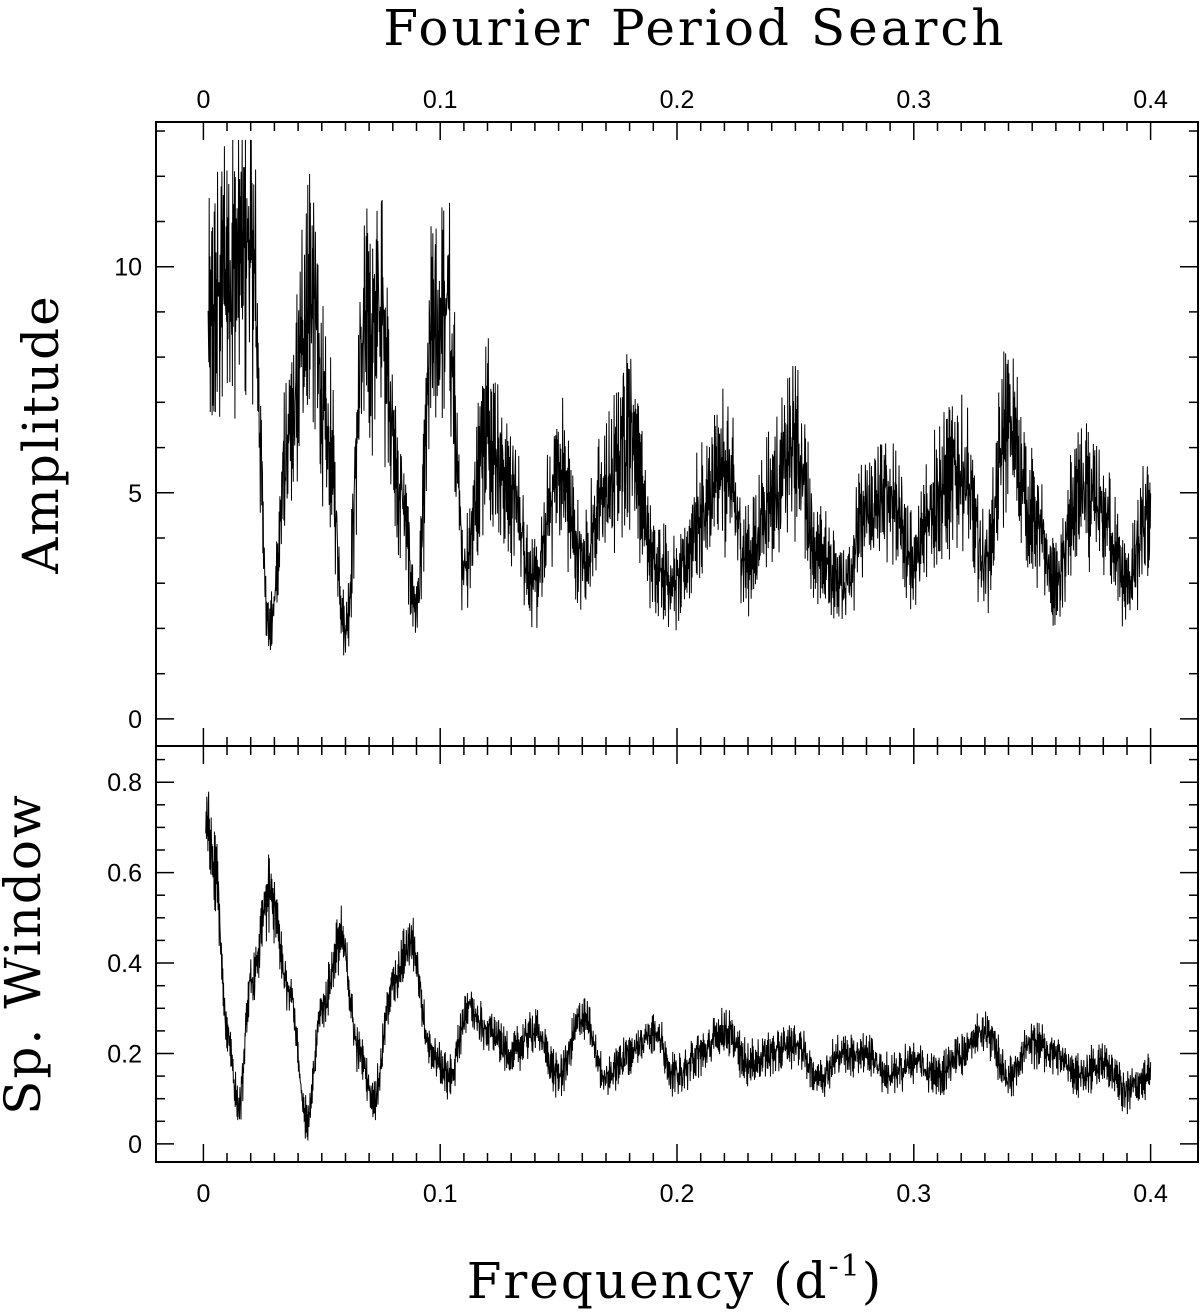  What do you see at coordinates (124, 874) in the screenshot?
I see `y-tick-label: 0.6` at bounding box center [124, 874].